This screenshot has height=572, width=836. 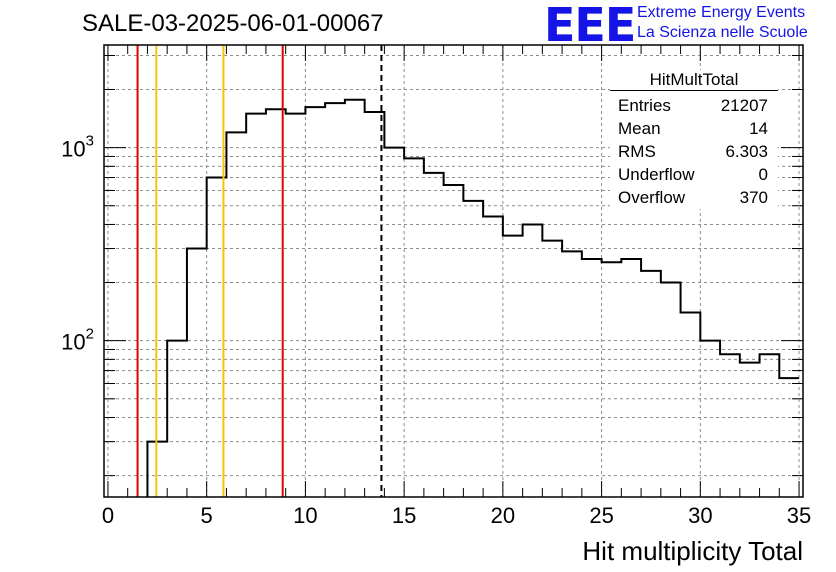 I want to click on stats-row: Mean 14, so click(x=694, y=128).